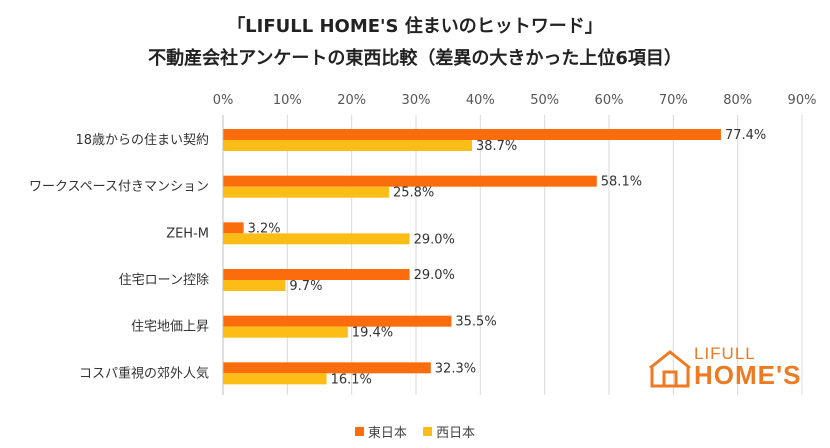 This screenshot has width=830, height=448. What do you see at coordinates (745, 135) in the screenshot?
I see `data-label-east: 77.4%` at bounding box center [745, 135].